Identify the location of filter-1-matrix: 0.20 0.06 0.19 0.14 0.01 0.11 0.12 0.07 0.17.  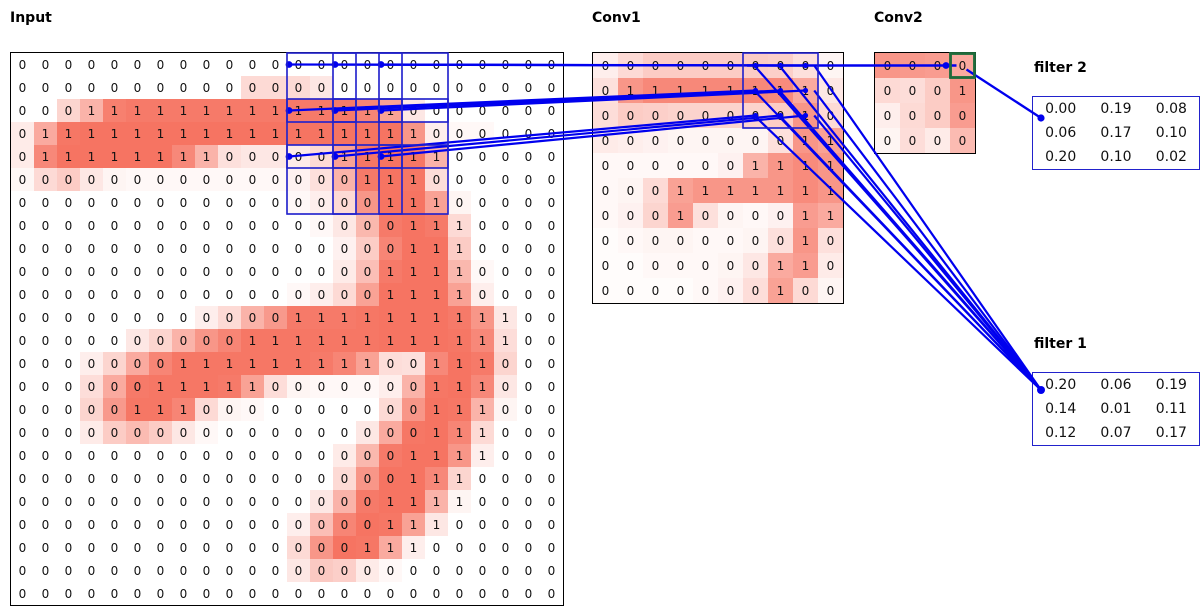
(1116, 409).